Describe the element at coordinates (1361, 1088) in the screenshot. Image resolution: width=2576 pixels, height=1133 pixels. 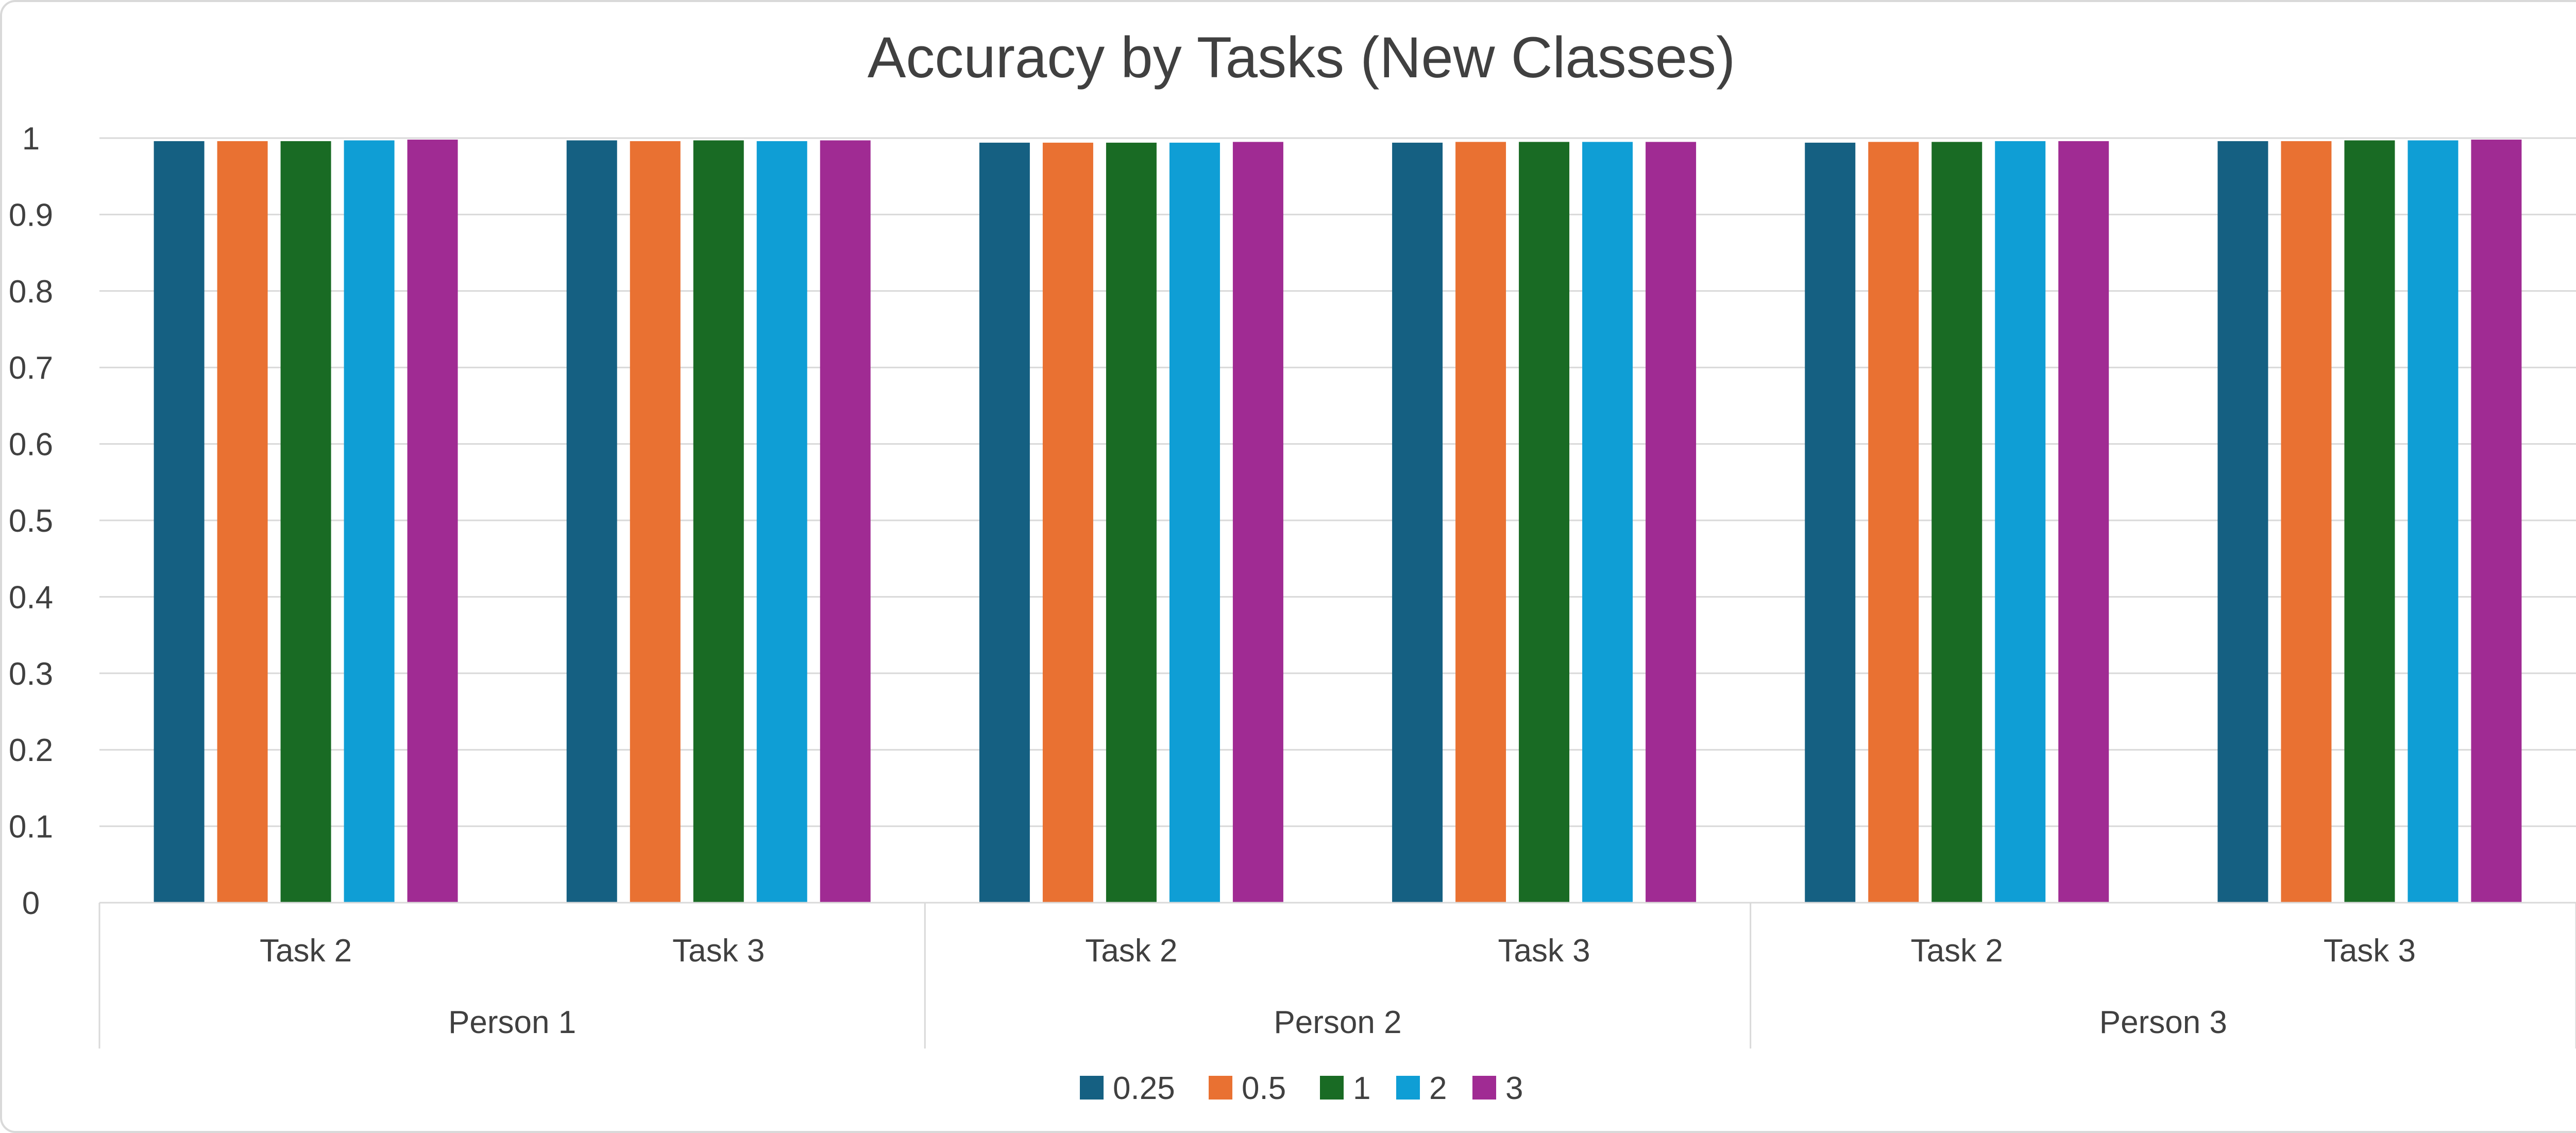
I see `legend-label: 1` at that location.